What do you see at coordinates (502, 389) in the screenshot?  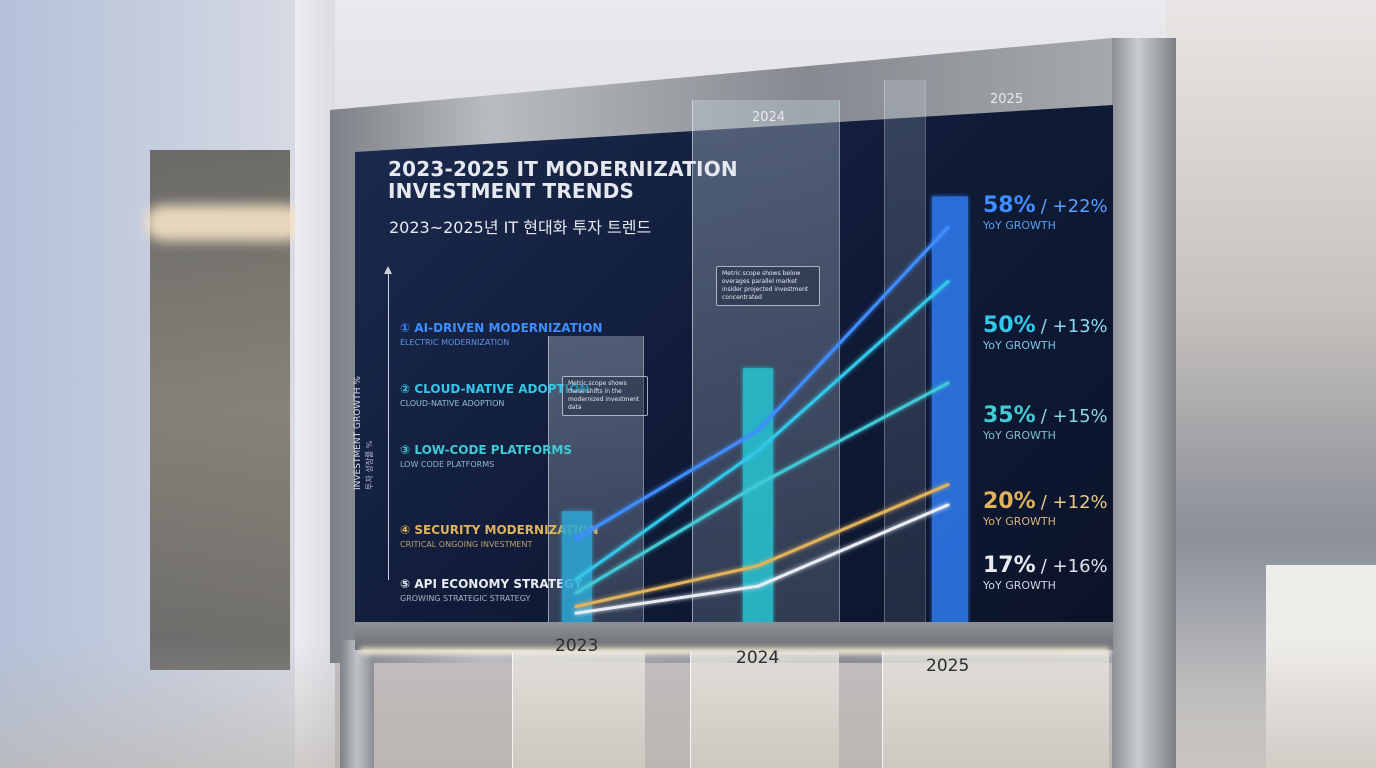 I see `legend-name: CLOUD-NATIVE ADOPTION` at bounding box center [502, 389].